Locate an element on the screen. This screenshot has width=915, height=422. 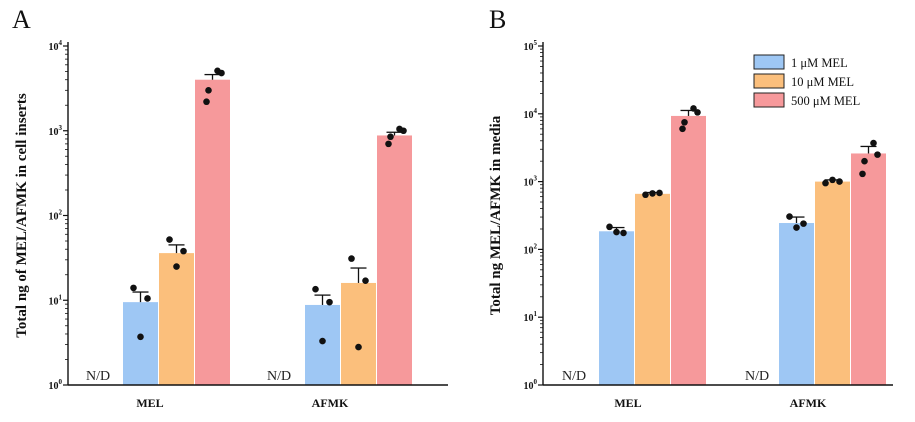
legend-entry: 500 μM MEL is located at coordinates (825, 101).